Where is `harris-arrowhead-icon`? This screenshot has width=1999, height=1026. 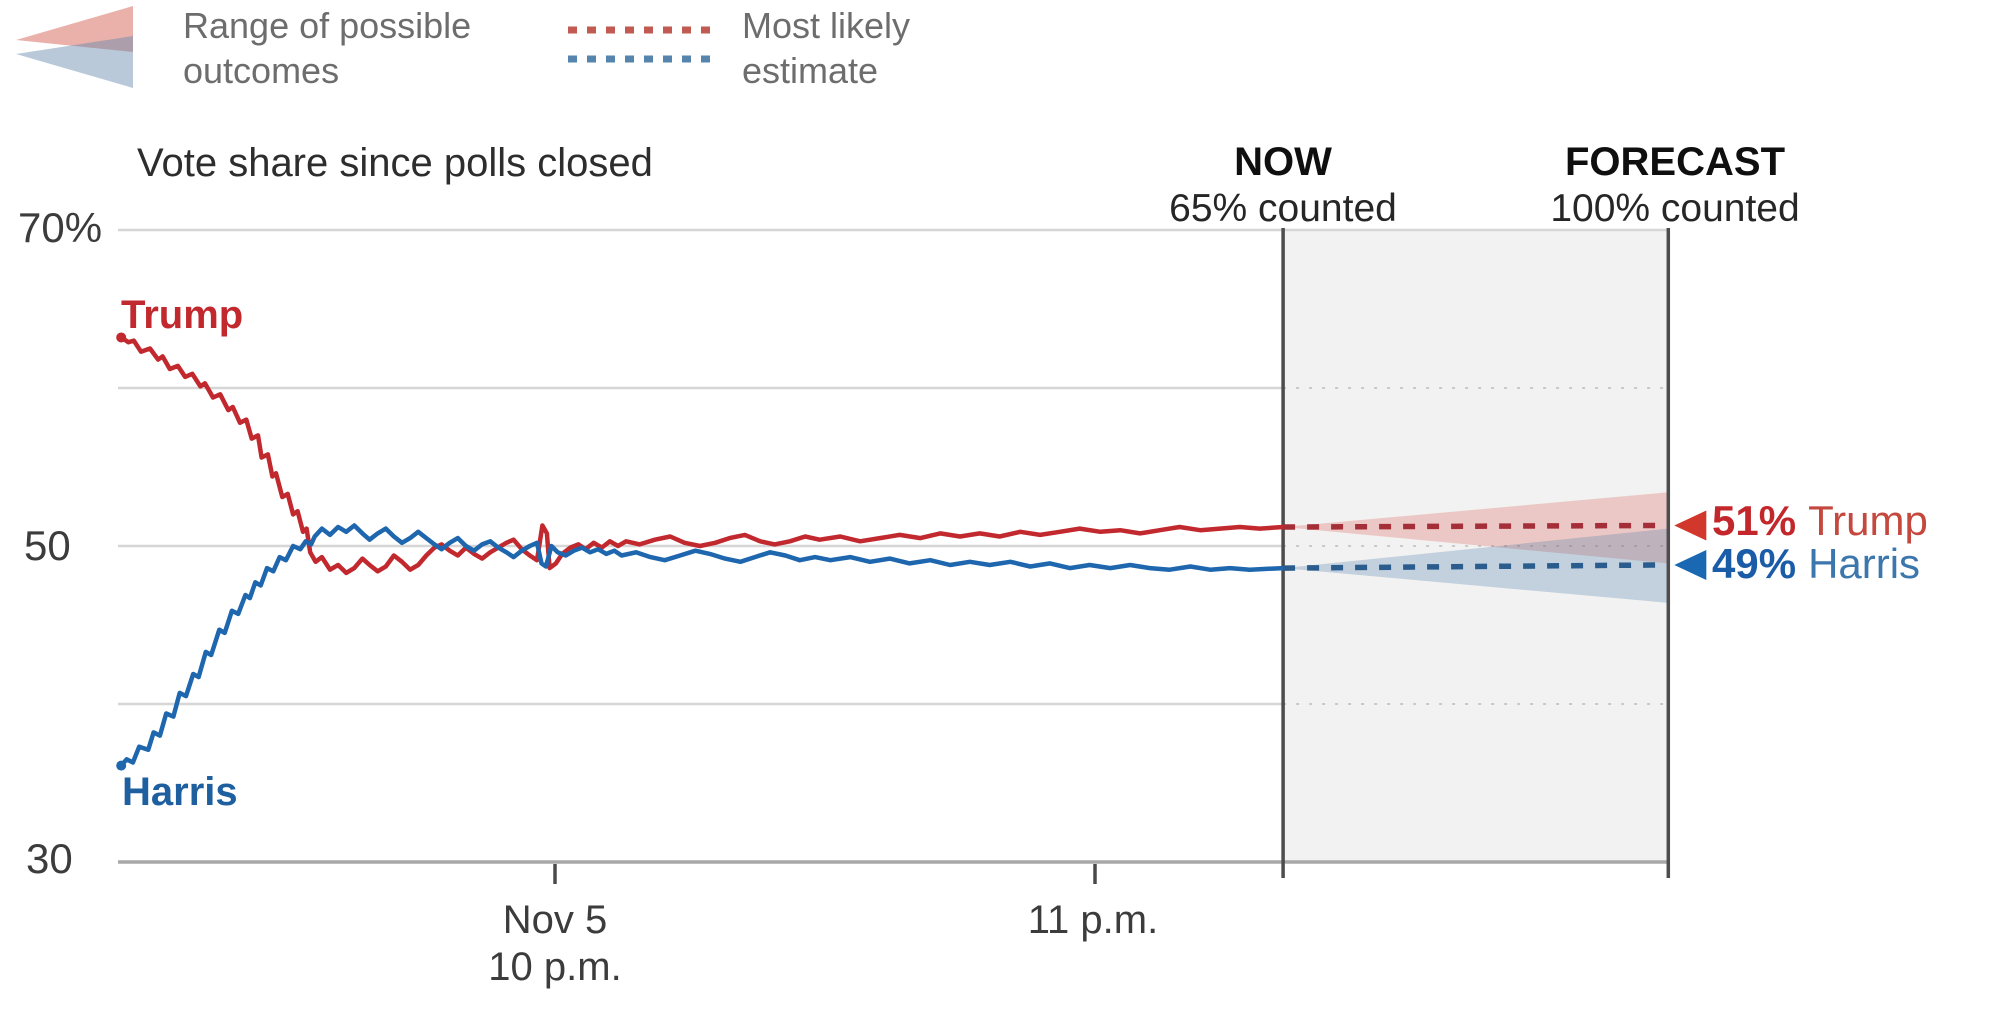 harris-arrowhead-icon is located at coordinates (1690, 564).